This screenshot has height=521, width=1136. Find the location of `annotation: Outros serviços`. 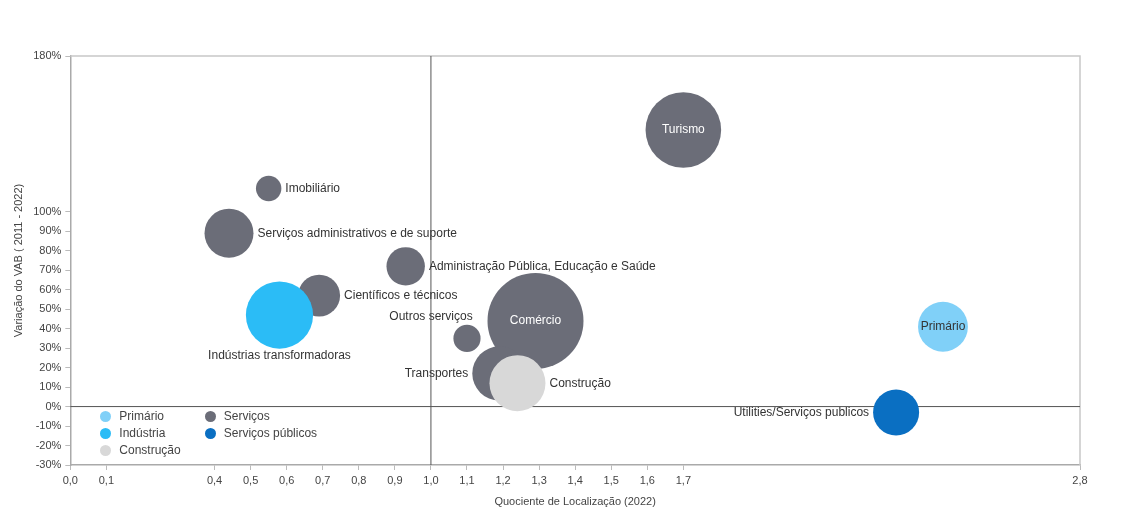

annotation: Outros serviços is located at coordinates (431, 316).